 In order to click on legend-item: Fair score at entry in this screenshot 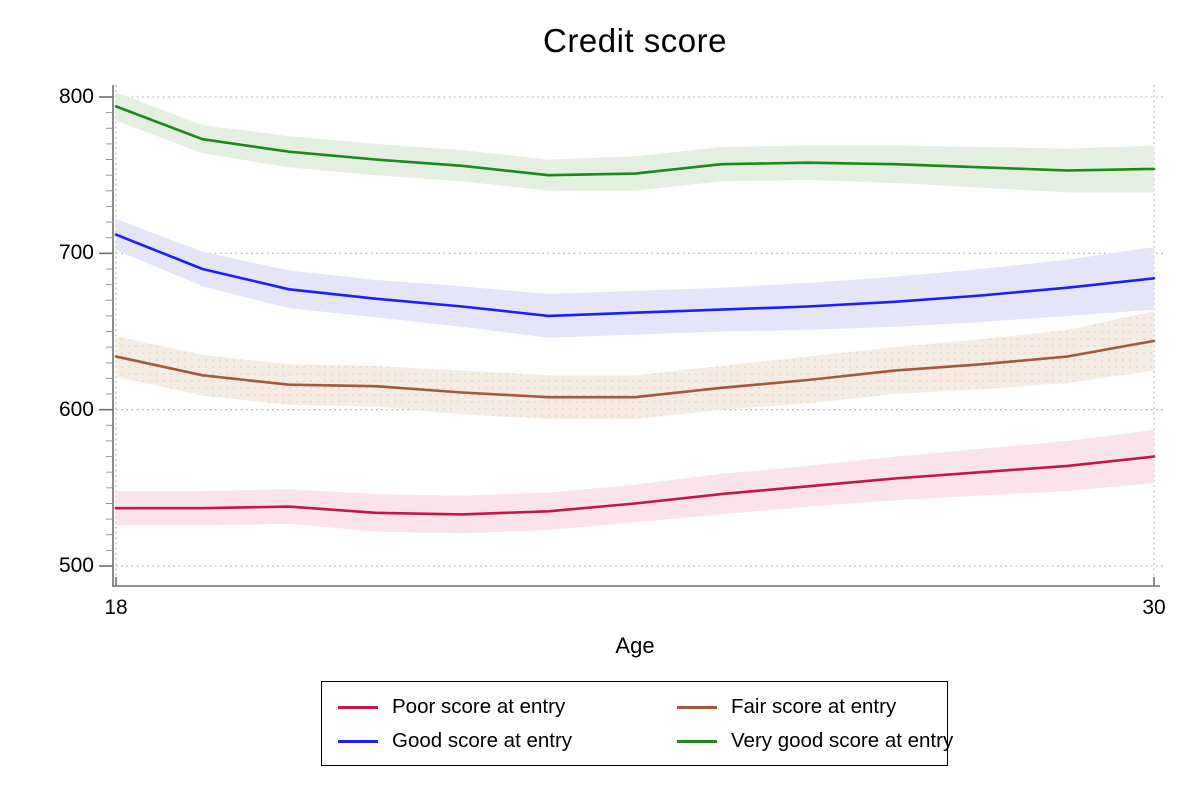, I will do `click(815, 707)`.